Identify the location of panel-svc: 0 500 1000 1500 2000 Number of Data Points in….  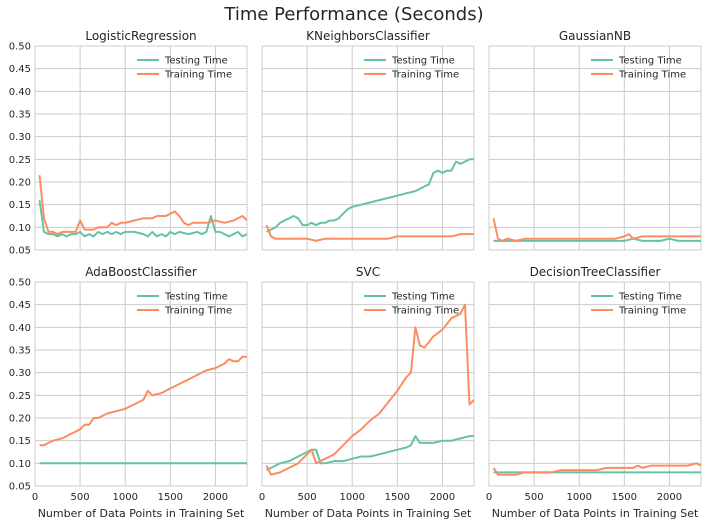
(367, 392).